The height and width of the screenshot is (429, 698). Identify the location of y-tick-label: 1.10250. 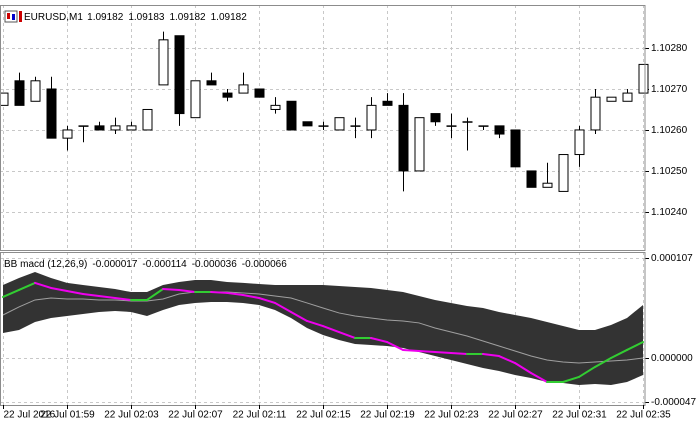
(669, 171).